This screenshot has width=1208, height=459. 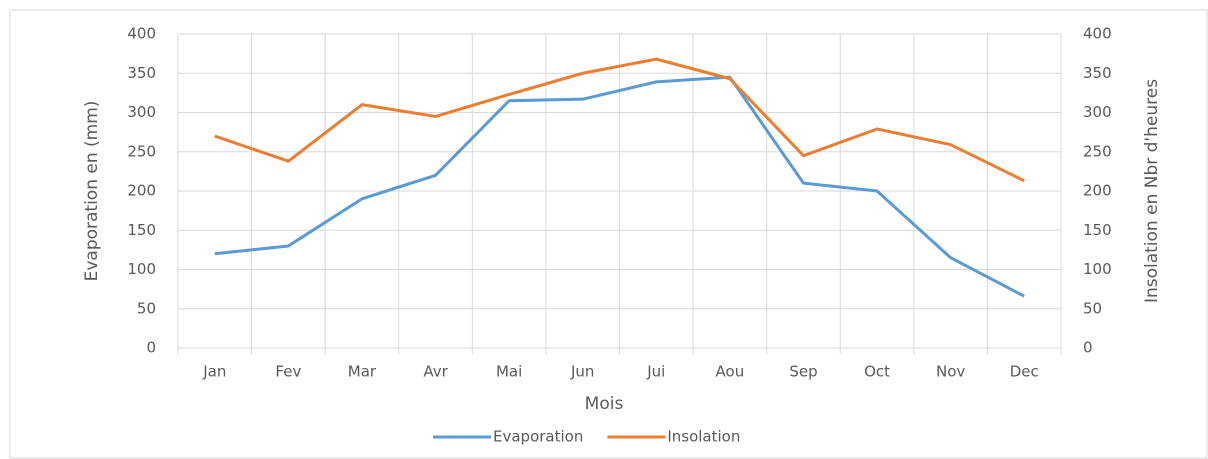 I want to click on x-tick-label: Jui, so click(x=655, y=372).